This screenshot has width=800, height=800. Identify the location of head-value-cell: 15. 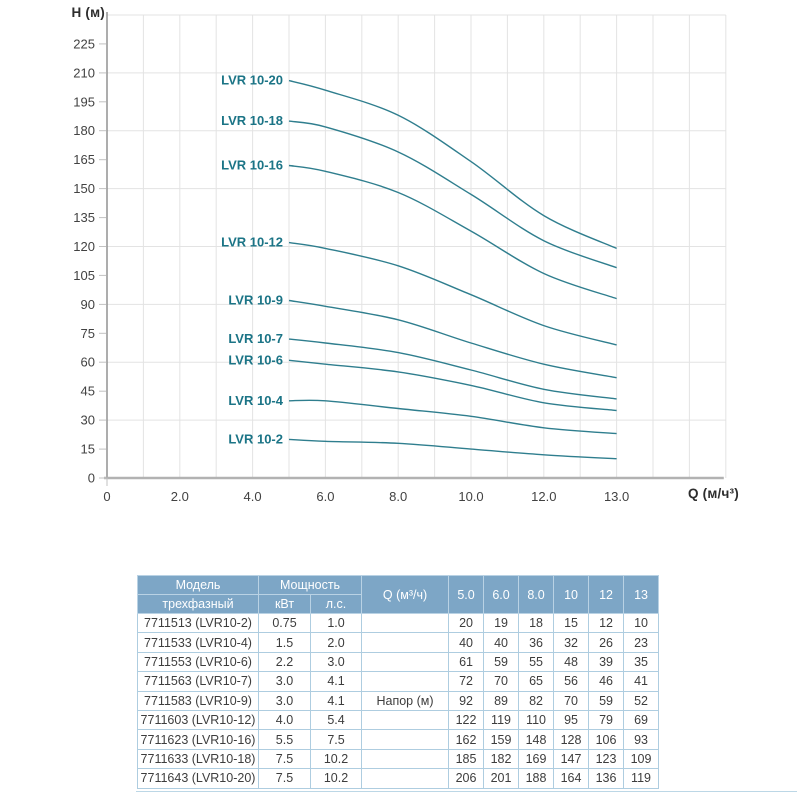
(571, 623).